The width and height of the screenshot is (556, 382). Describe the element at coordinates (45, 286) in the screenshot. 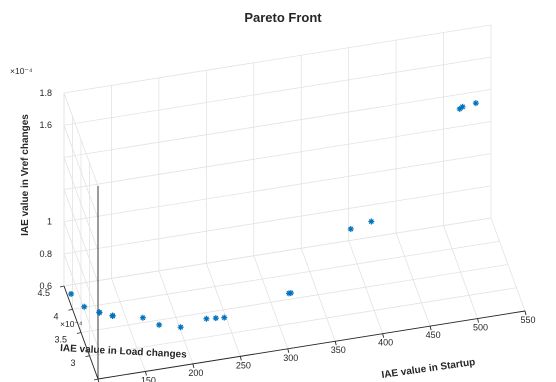

I see `z-tick-label: 0.6` at that location.